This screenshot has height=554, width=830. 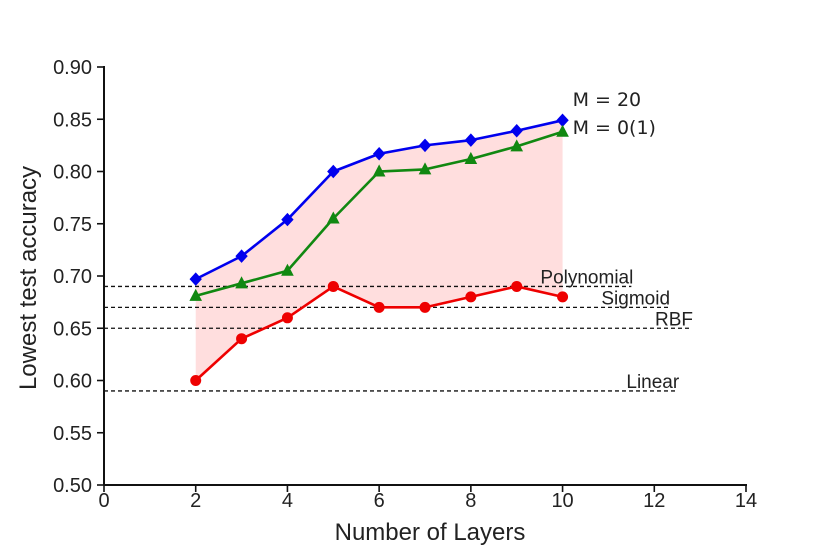 I want to click on x-tick-label: 8, so click(x=470, y=501).